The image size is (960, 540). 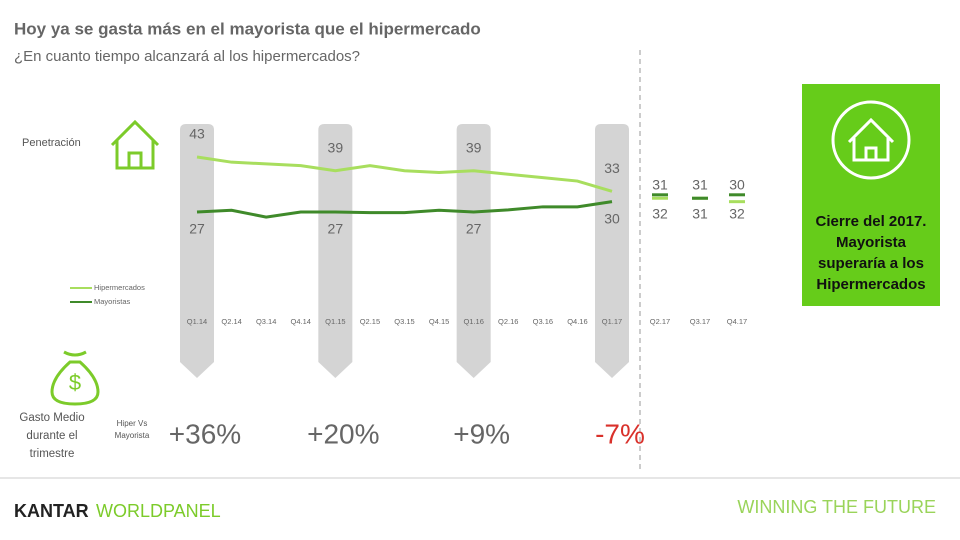 I want to click on x-tick-label: Q4.14, so click(x=301, y=321).